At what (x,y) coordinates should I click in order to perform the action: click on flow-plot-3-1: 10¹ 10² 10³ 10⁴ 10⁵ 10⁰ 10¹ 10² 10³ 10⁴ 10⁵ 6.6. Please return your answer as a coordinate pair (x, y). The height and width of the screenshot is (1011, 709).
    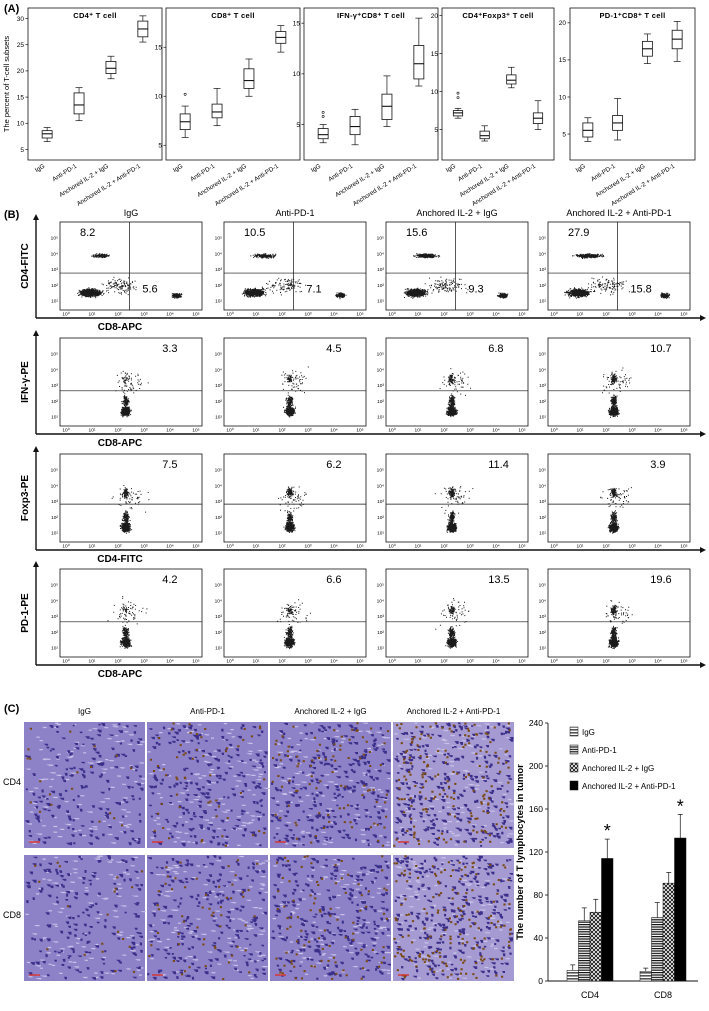
    Looking at the image, I should click on (291, 616).